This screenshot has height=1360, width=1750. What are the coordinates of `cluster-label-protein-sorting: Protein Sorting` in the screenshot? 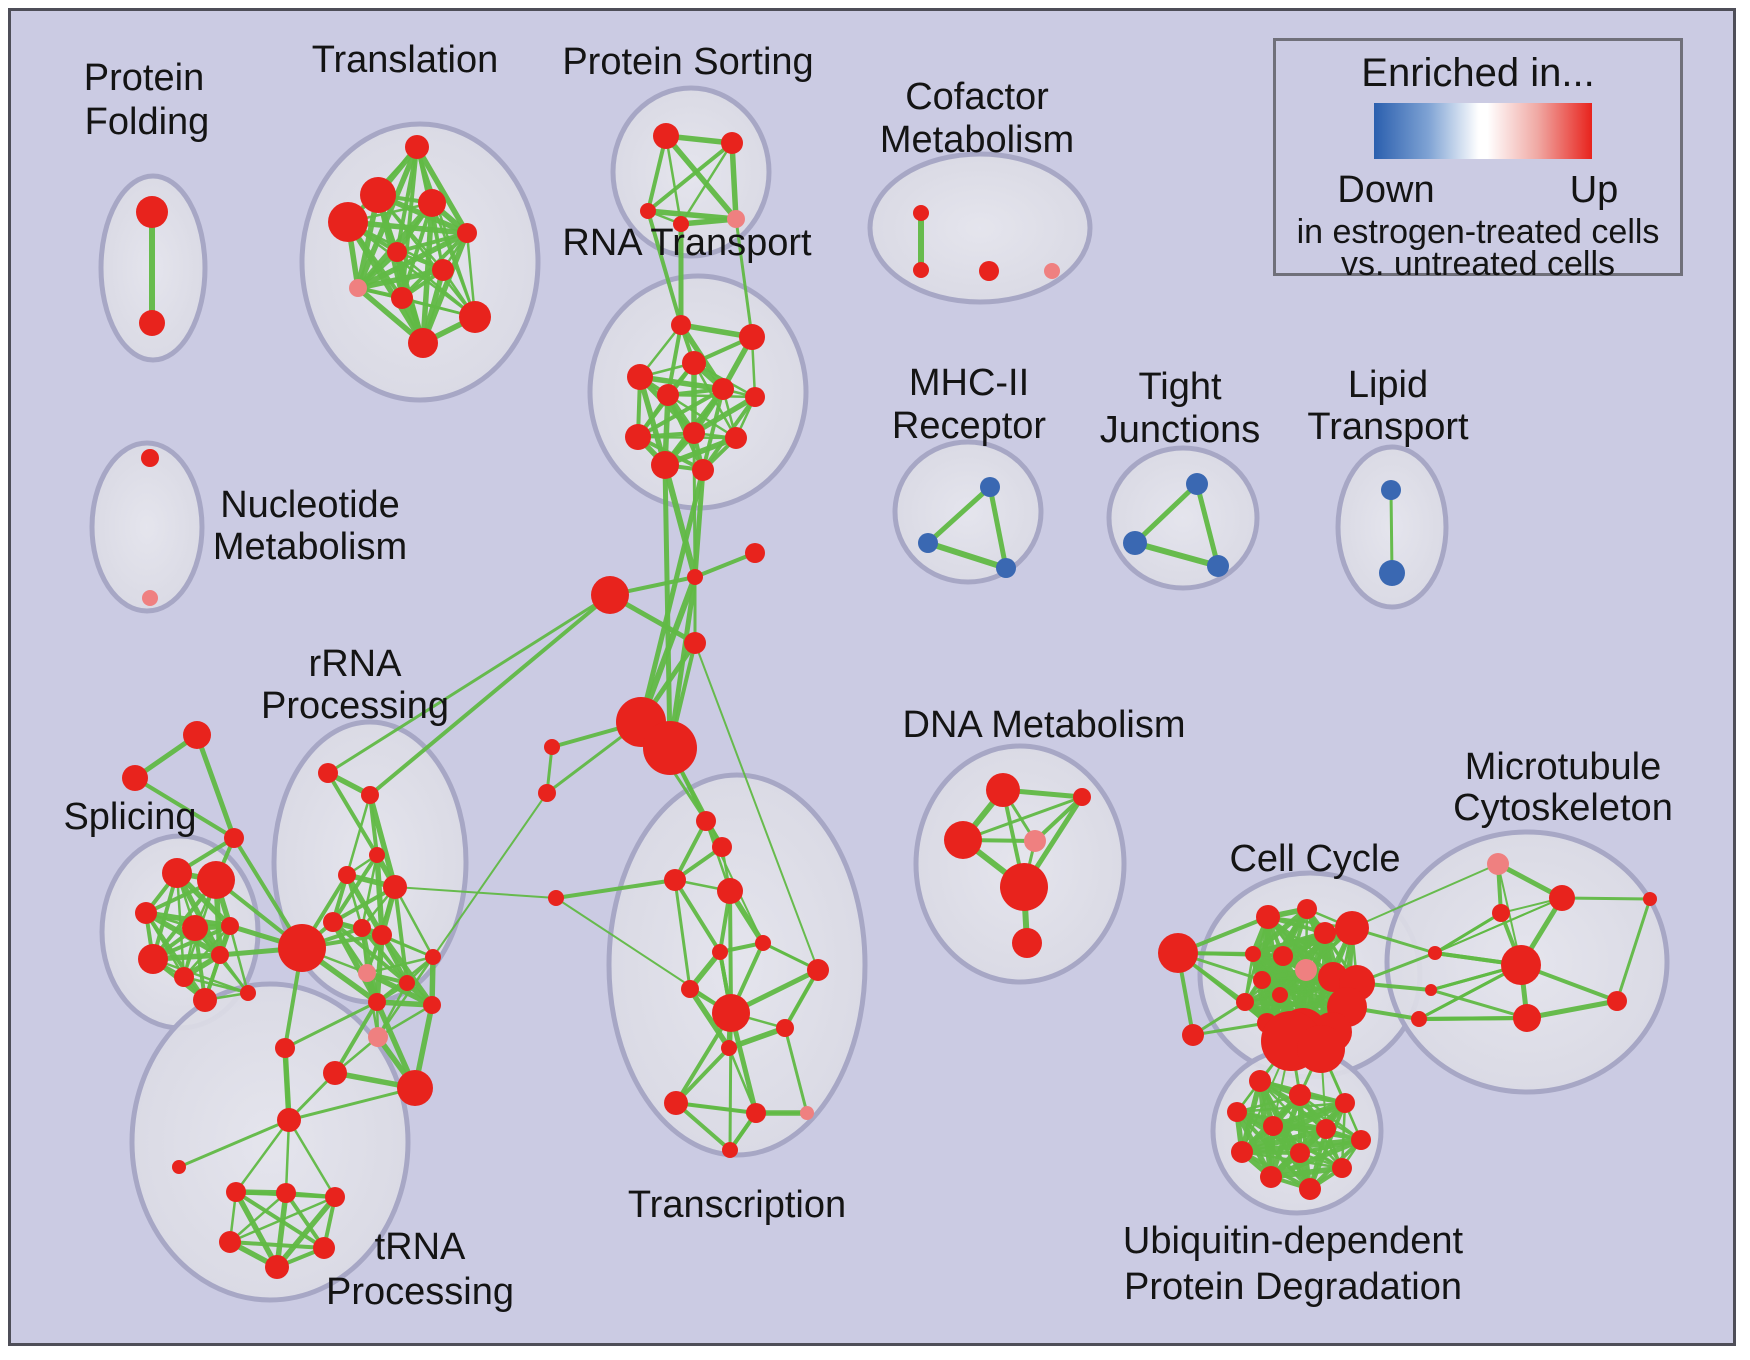 It's located at (687, 62).